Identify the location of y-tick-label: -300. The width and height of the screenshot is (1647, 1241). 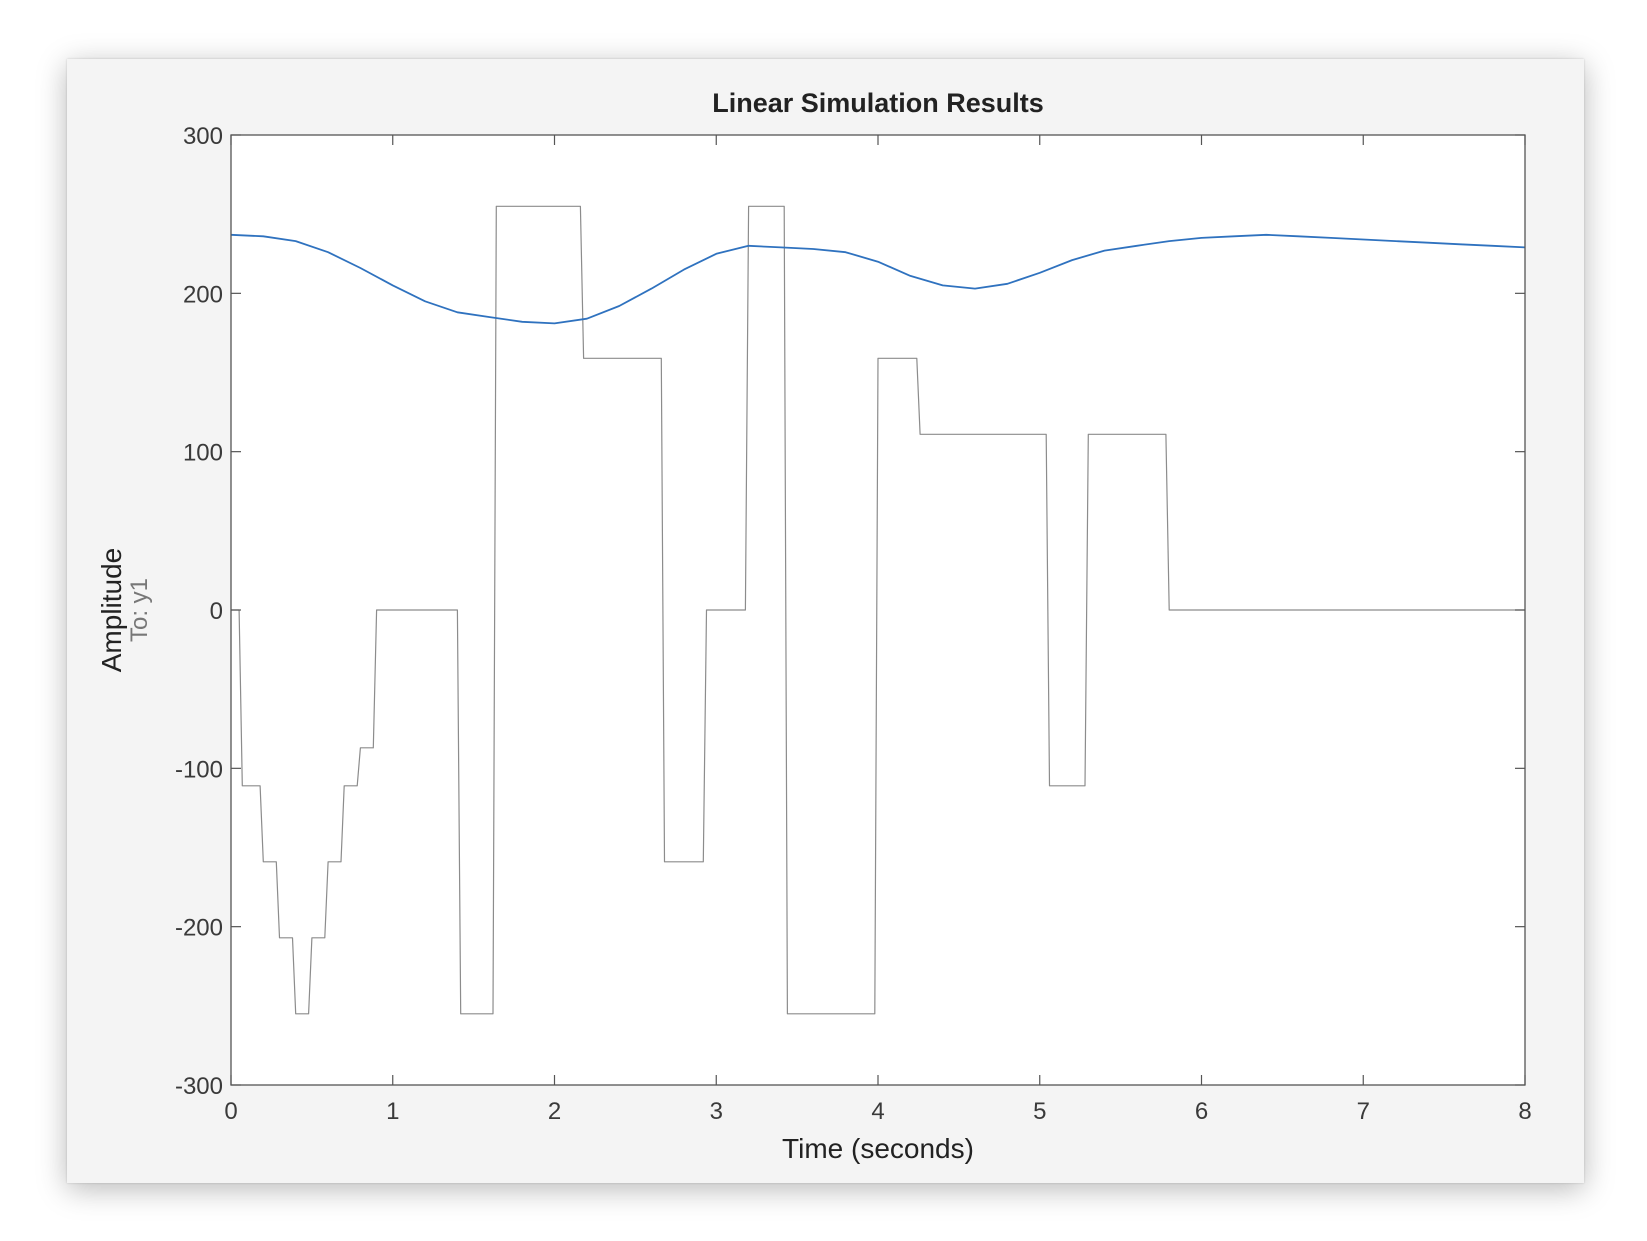
(199, 1086).